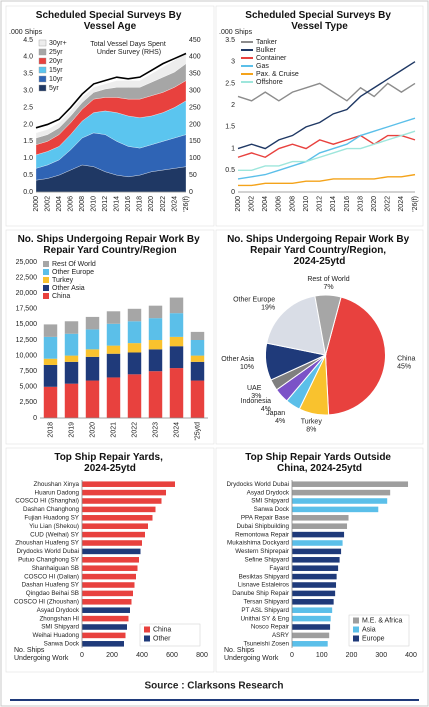 Image resolution: width=429 pixels, height=707 pixels. Describe the element at coordinates (195, 141) in the screenshot. I see `y-tick-label: 150` at that location.